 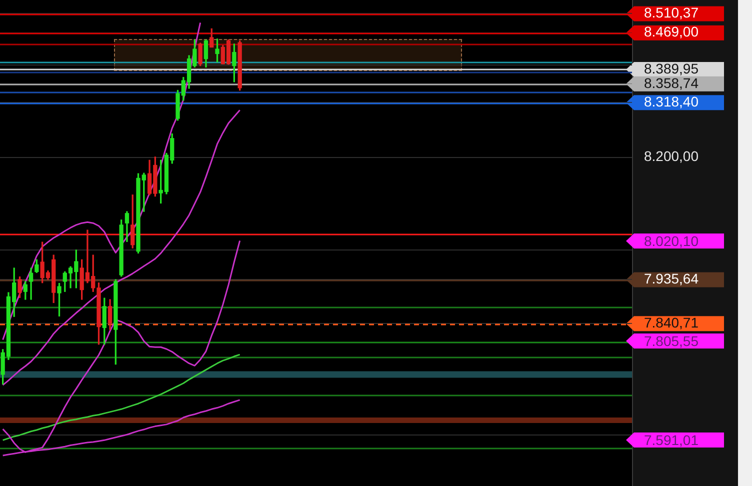 I want to click on y-tick-label: 8.510,37, so click(x=671, y=12).